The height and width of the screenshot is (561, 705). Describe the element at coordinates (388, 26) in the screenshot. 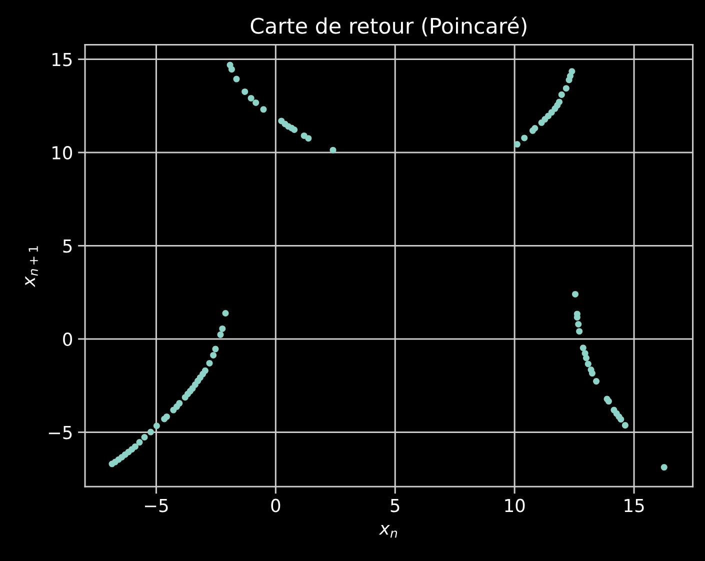

I see `chart-title: Carte de retour (Poincaré)` at that location.